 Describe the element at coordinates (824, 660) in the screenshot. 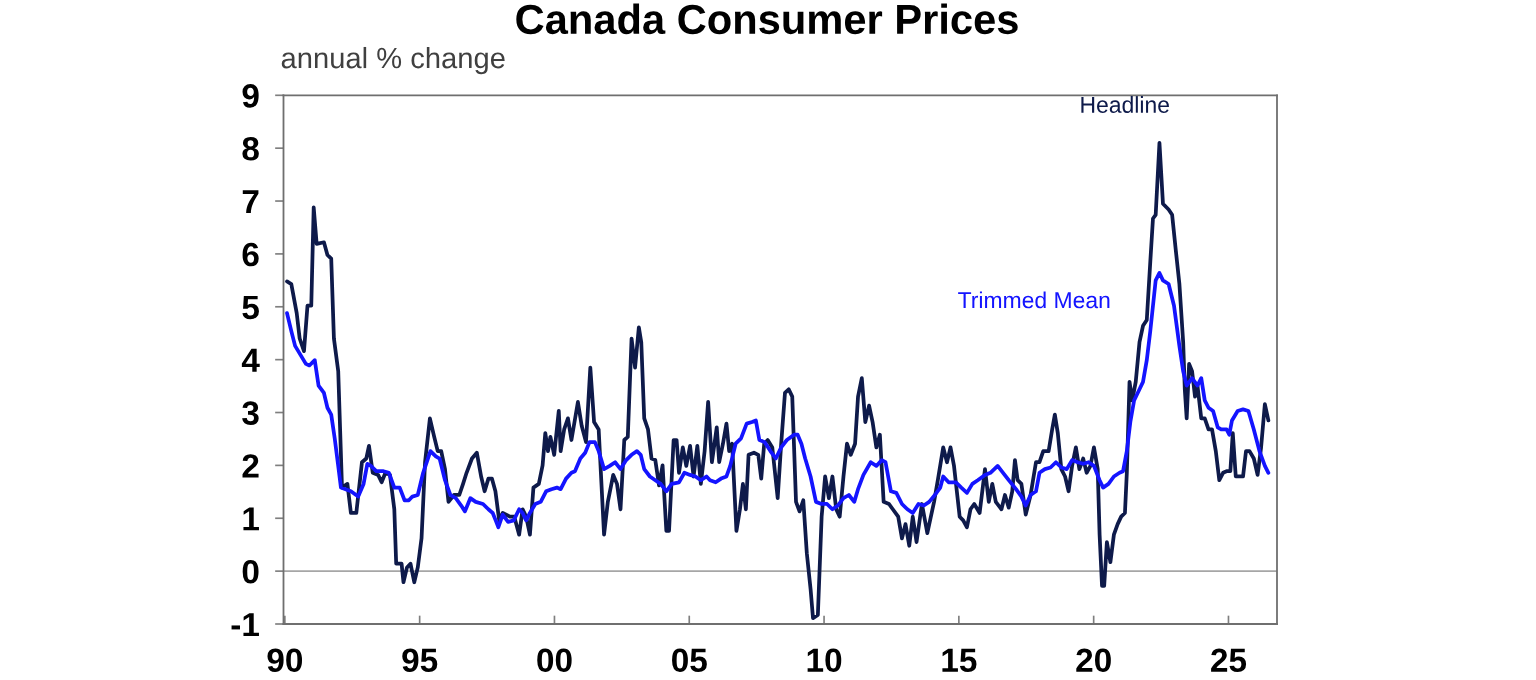

I see `x-tick-label: 10` at that location.